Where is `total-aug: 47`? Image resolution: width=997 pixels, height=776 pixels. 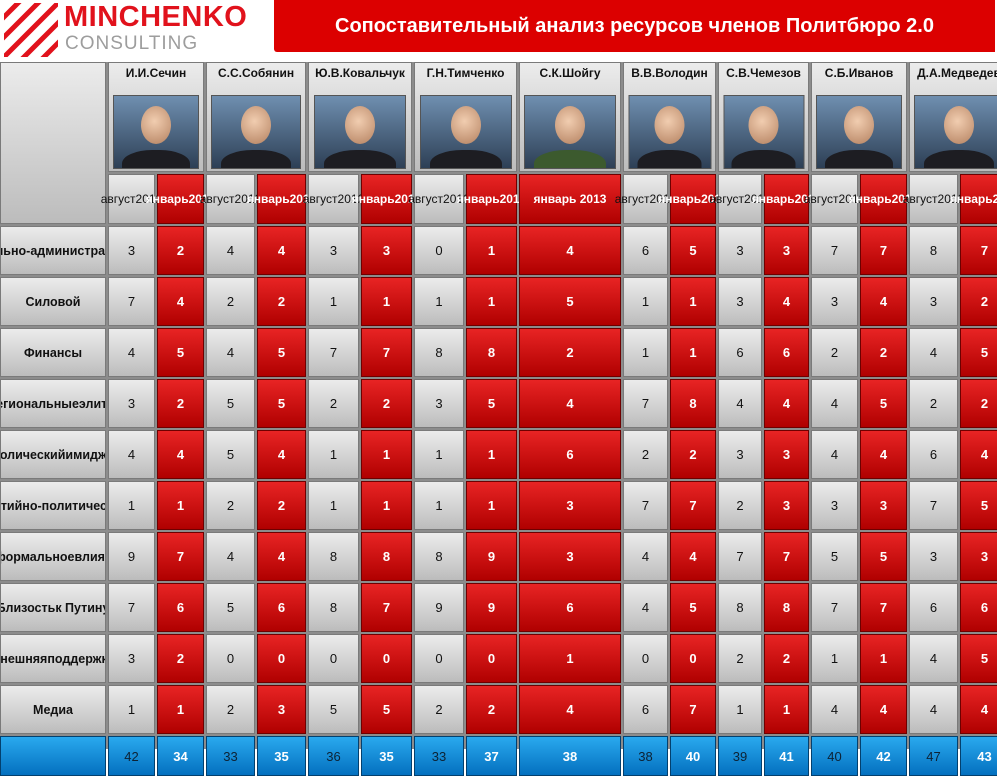 total-aug: 47 is located at coordinates (933, 756).